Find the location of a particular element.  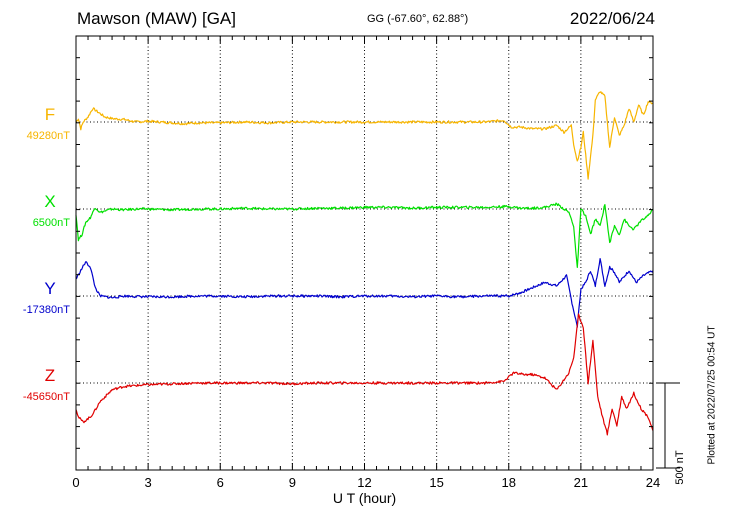

series-f-label: F is located at coordinates (50, 114).